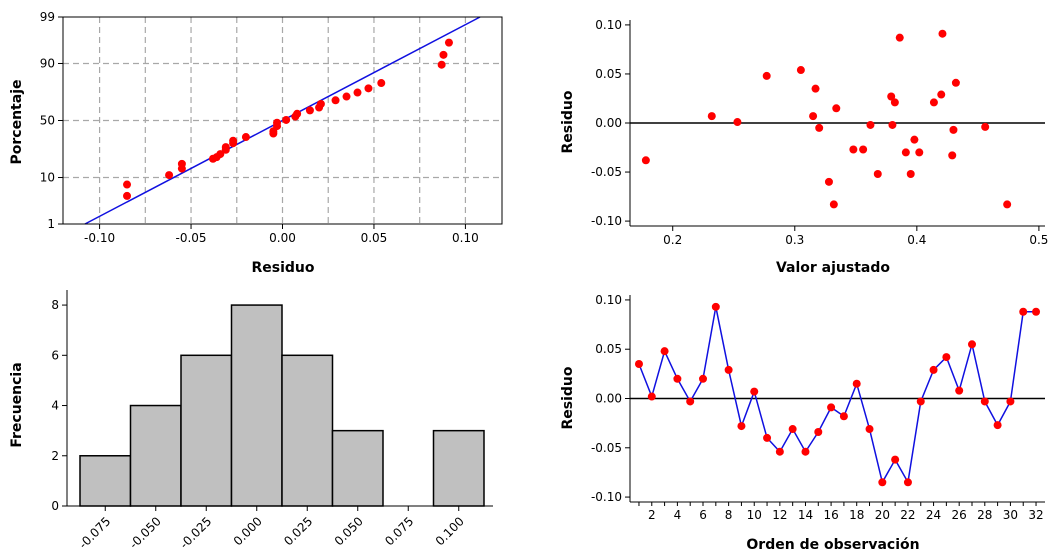 This screenshot has height=555, width=1053. What do you see at coordinates (282, 405) in the screenshot?
I see `histogram-bars` at bounding box center [282, 405].